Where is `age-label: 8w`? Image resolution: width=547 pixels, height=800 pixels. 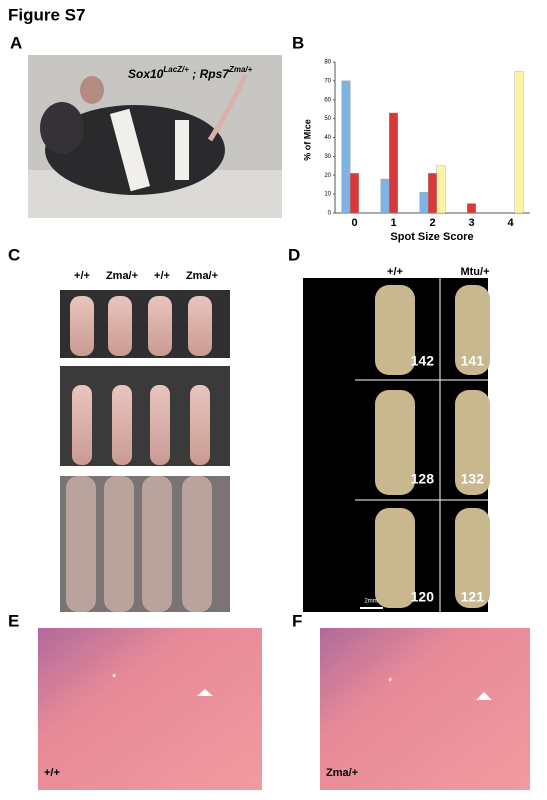
age-label: 8w is located at coordinates (320, 296).